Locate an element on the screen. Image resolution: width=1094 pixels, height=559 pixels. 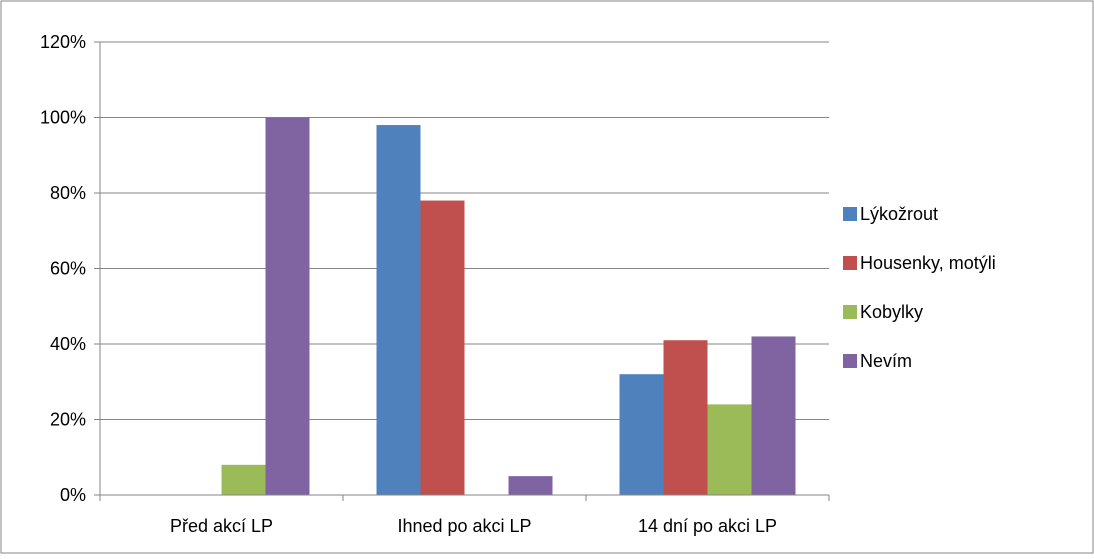
y-tick-label: 80% is located at coordinates (68, 193).